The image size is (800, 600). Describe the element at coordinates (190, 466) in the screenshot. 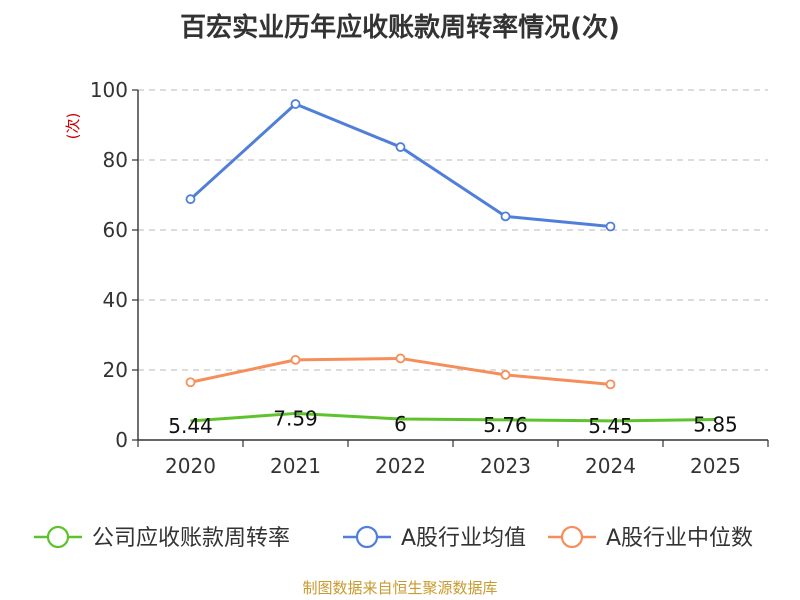

I see `x-tick-label: 2020` at that location.